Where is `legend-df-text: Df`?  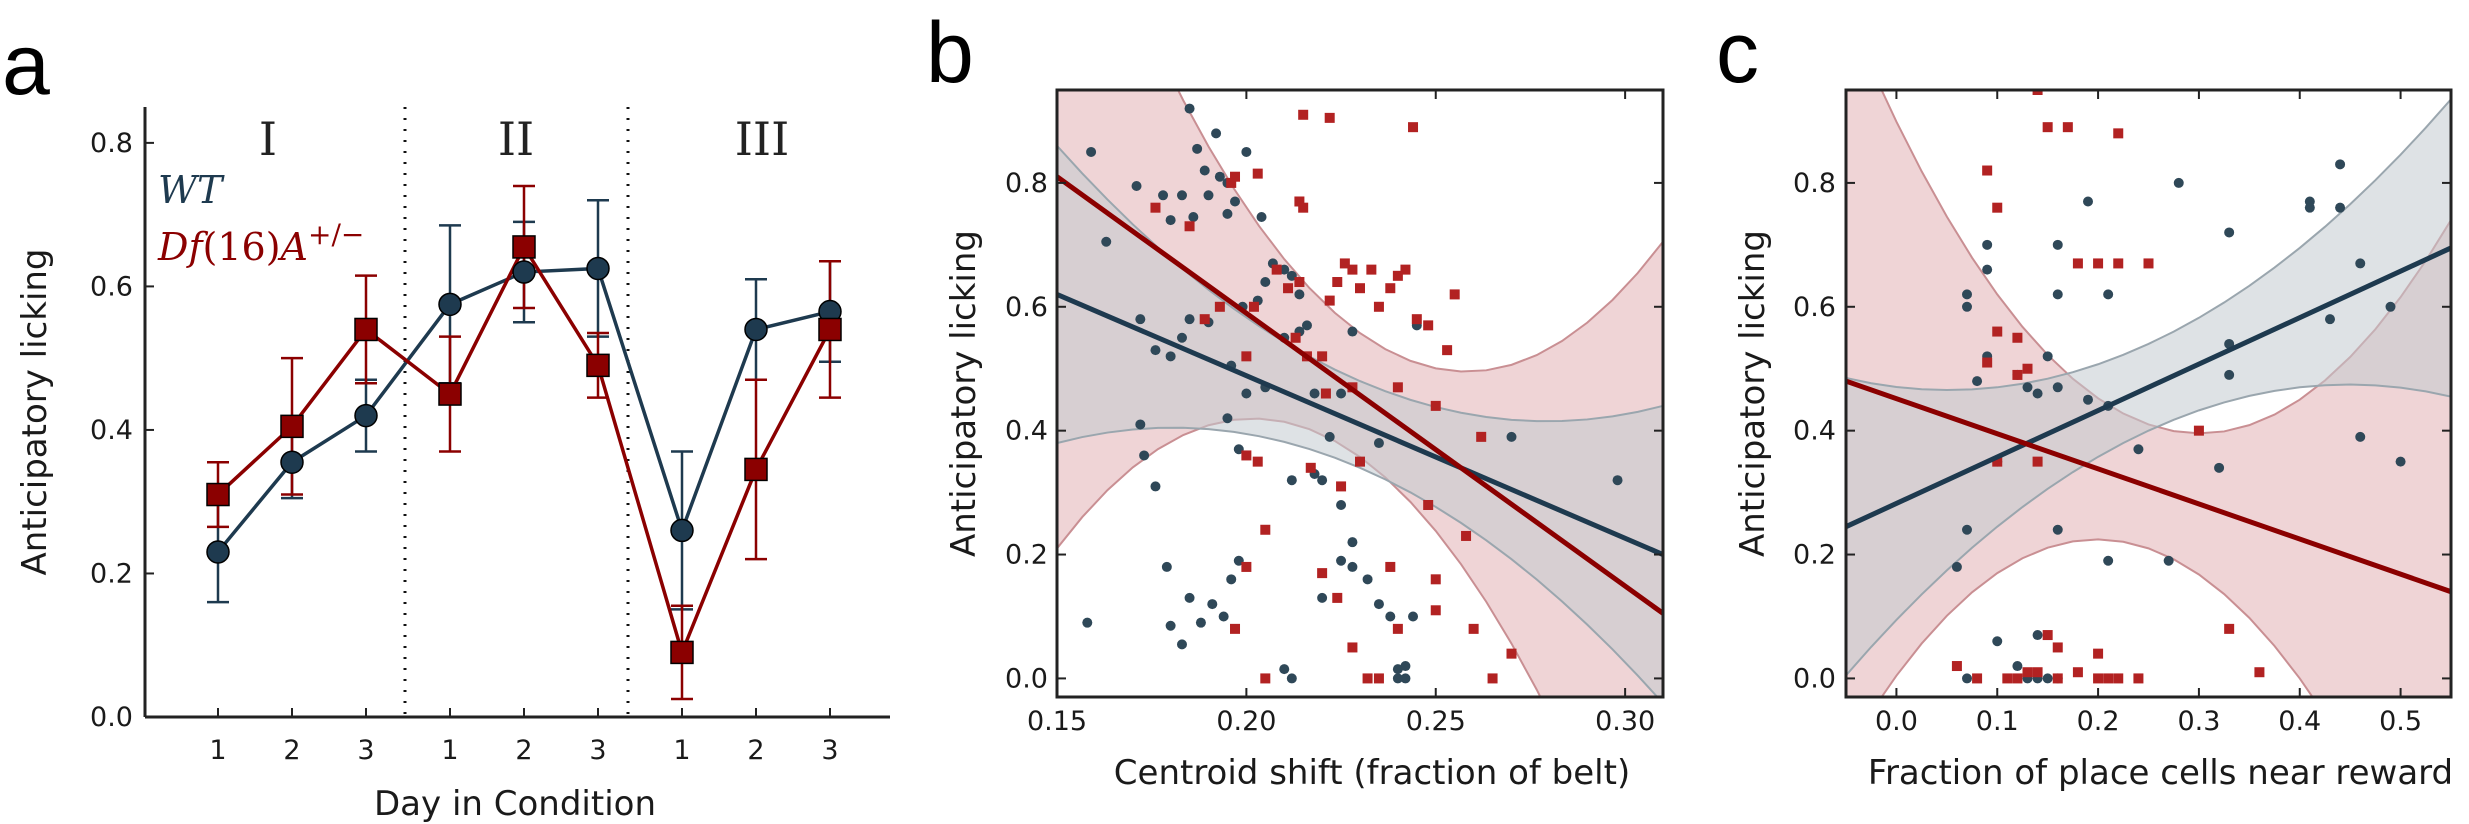
legend-df-text: Df is located at coordinates (182, 247).